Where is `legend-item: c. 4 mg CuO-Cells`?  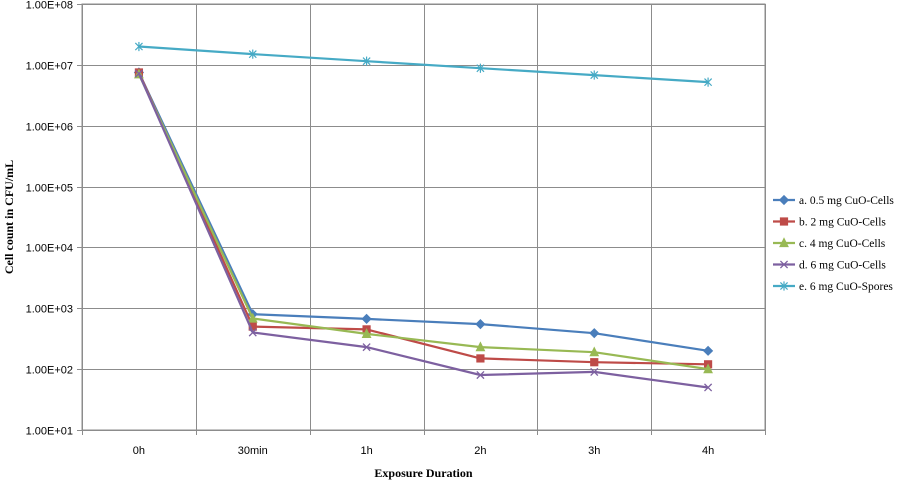
legend-item: c. 4 mg CuO-Cells is located at coordinates (829, 243).